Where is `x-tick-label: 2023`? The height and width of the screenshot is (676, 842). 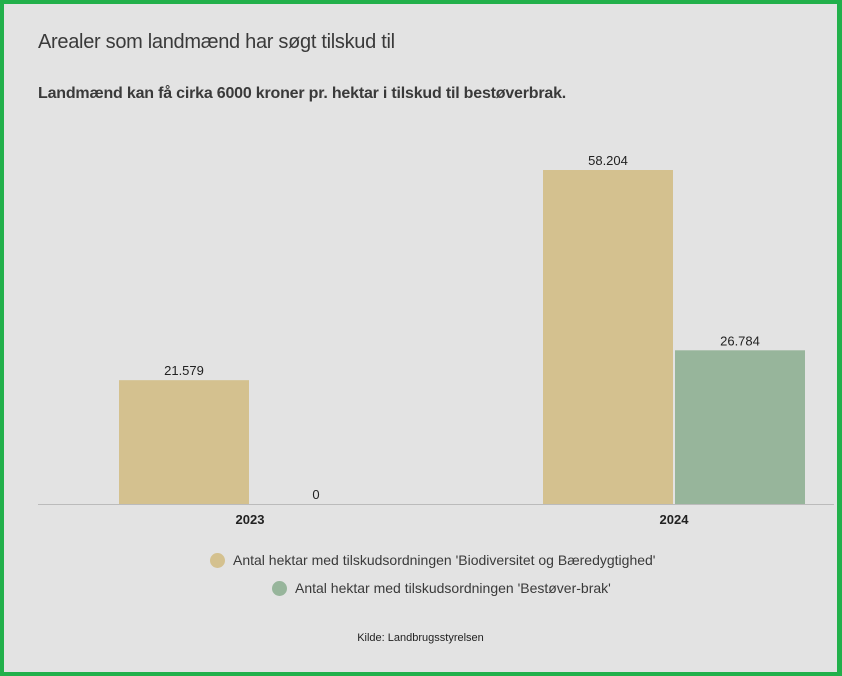
x-tick-label: 2023 is located at coordinates (250, 519).